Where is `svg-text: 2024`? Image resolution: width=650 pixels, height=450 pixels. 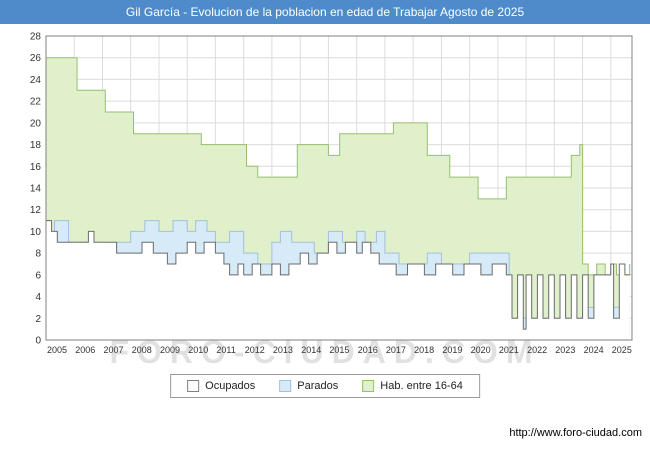 svg-text: 2024 is located at coordinates (594, 350).